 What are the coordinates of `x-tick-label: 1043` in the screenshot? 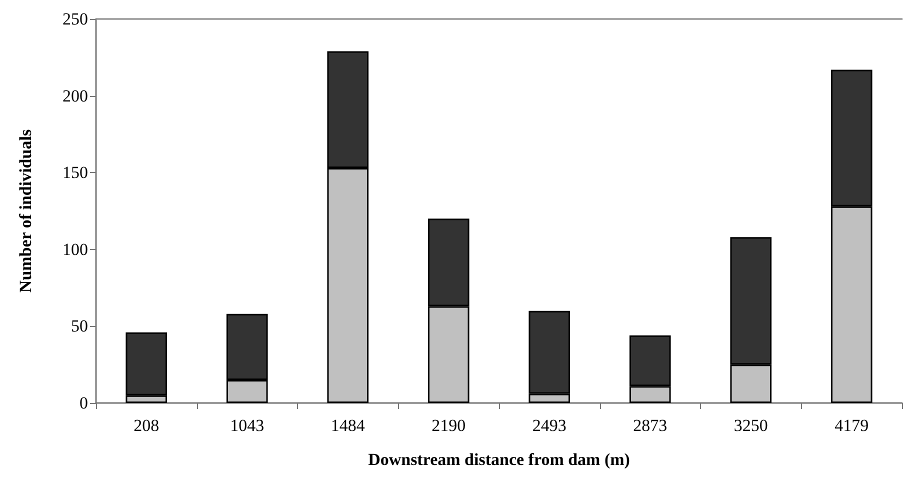 It's located at (247, 425).